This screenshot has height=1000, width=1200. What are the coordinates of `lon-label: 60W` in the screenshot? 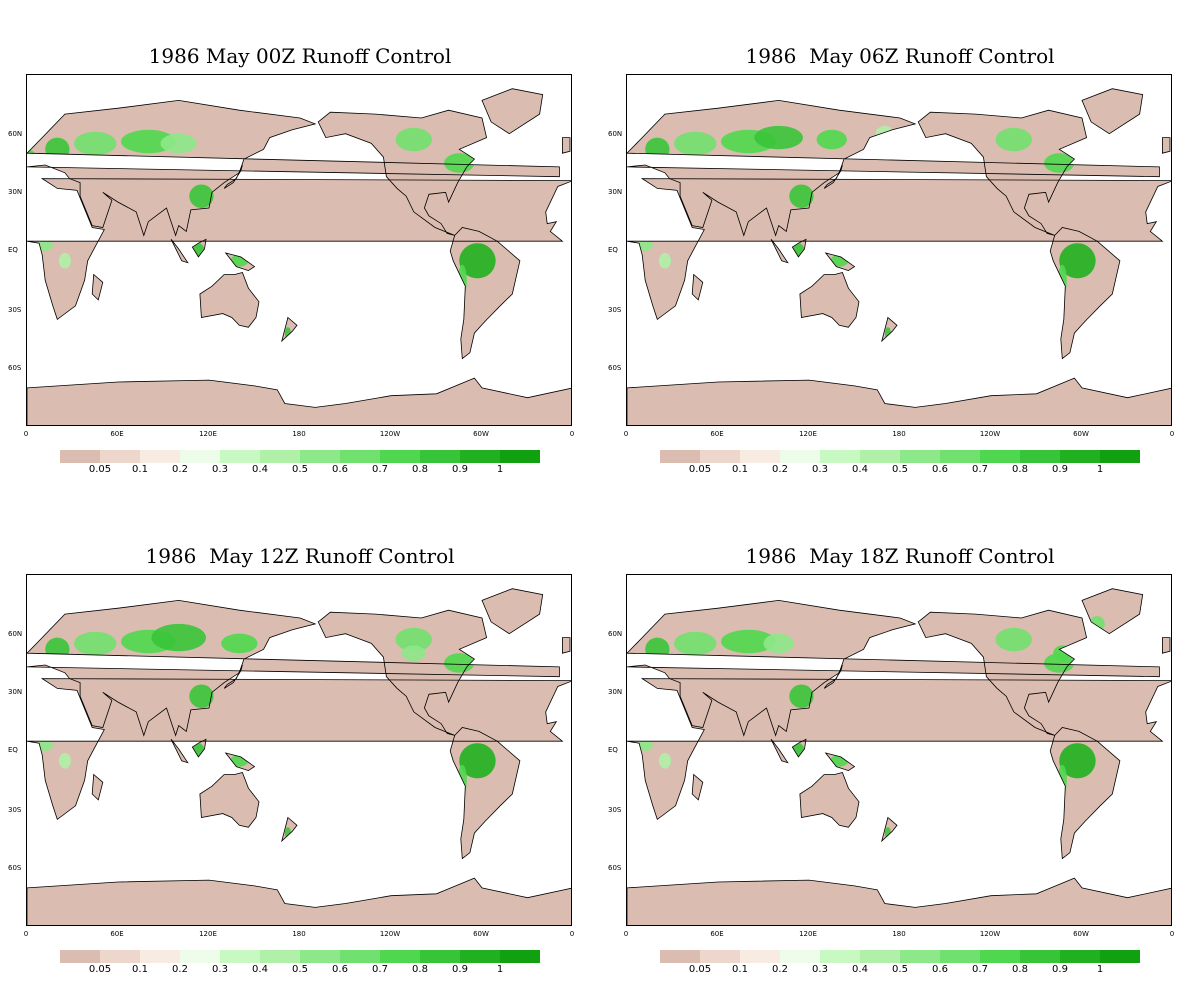 It's located at (1081, 434).